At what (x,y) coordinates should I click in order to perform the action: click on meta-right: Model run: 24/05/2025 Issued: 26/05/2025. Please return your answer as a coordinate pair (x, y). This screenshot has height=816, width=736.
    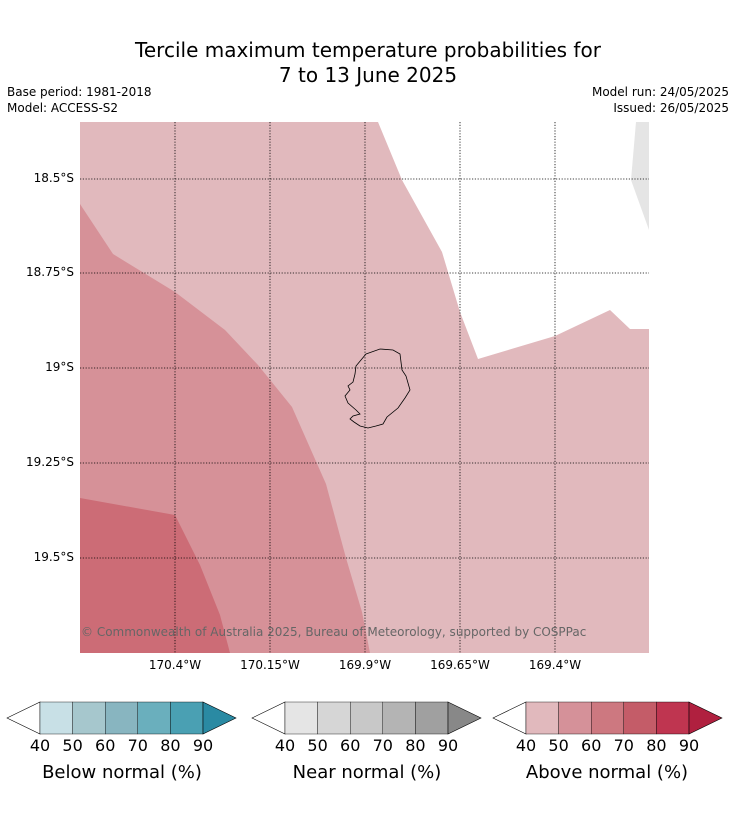
    Looking at the image, I should click on (660, 100).